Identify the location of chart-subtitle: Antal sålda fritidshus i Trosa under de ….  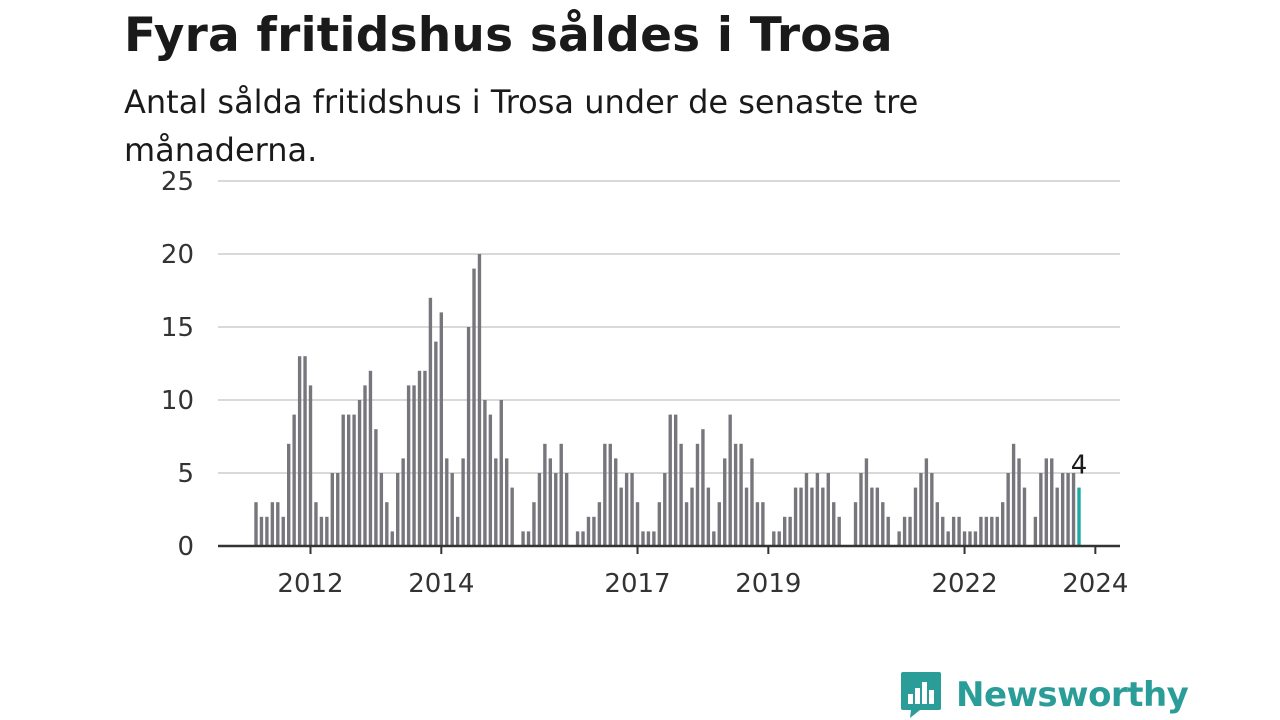
(521, 126).